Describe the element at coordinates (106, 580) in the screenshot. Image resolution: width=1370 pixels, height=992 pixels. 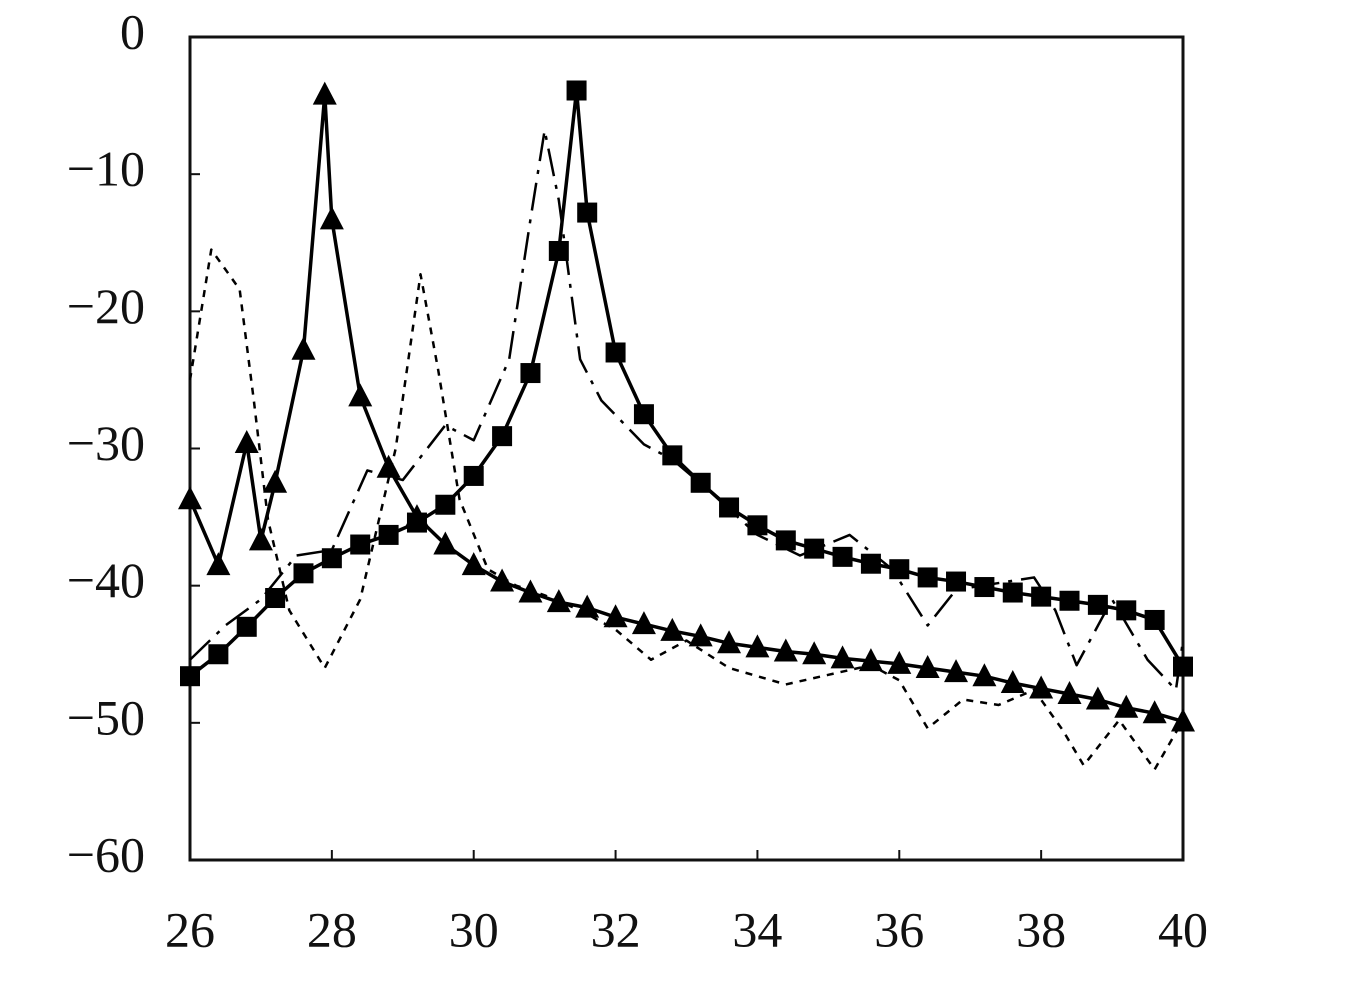
I see `y-tick-label: −40` at that location.